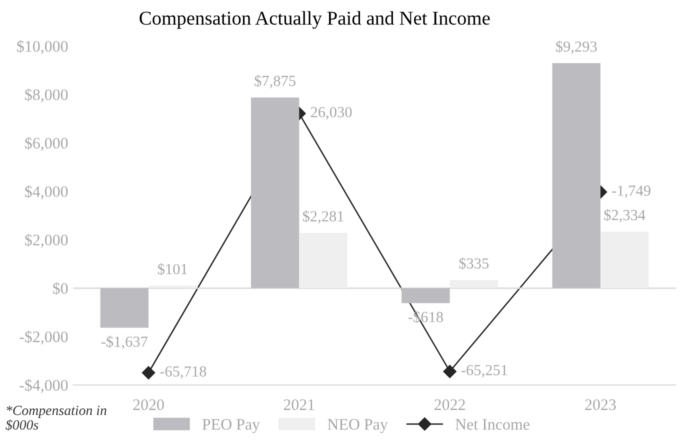 Image resolution: width=684 pixels, height=443 pixels. I want to click on data-label: -$1,637, so click(124, 343).